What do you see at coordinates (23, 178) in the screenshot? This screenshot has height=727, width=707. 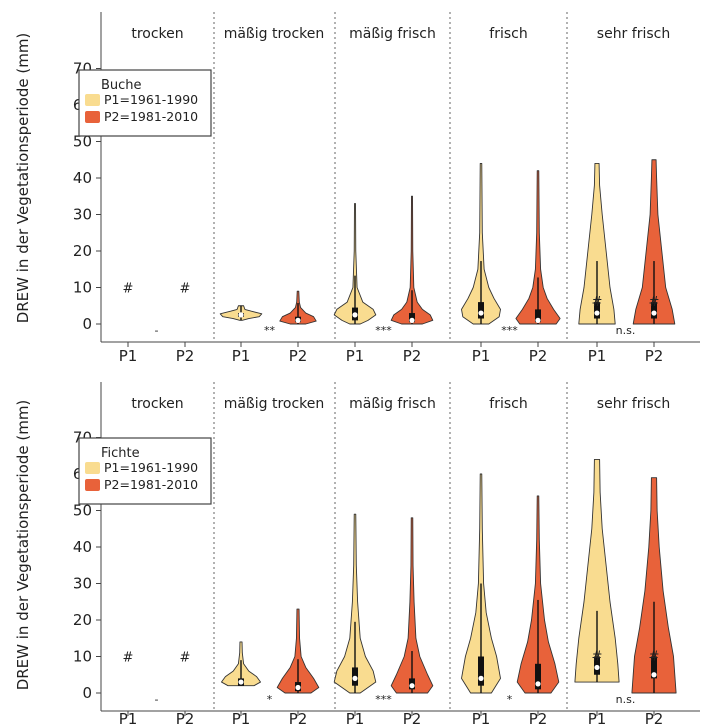 I see `y-axis-label: DREW in der Vegetationsperiode (mm)` at bounding box center [23, 178].